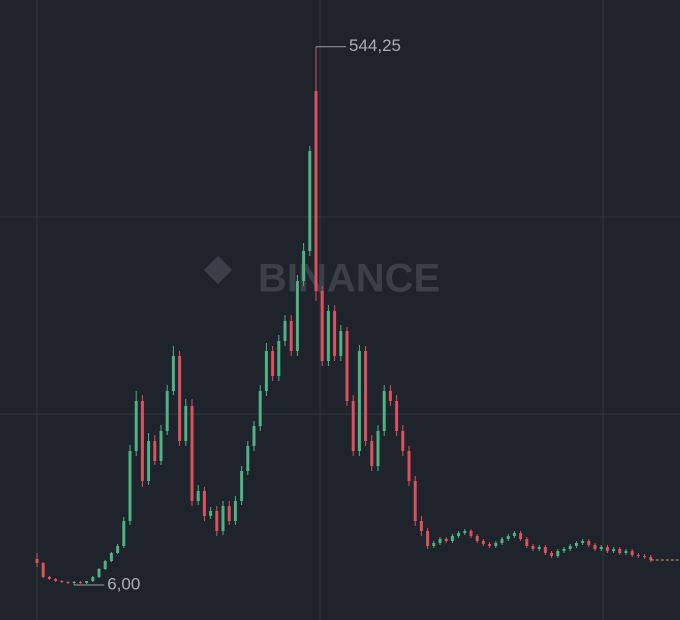  Describe the element at coordinates (123, 583) in the screenshot. I see `annotation-label: 6,00` at that location.